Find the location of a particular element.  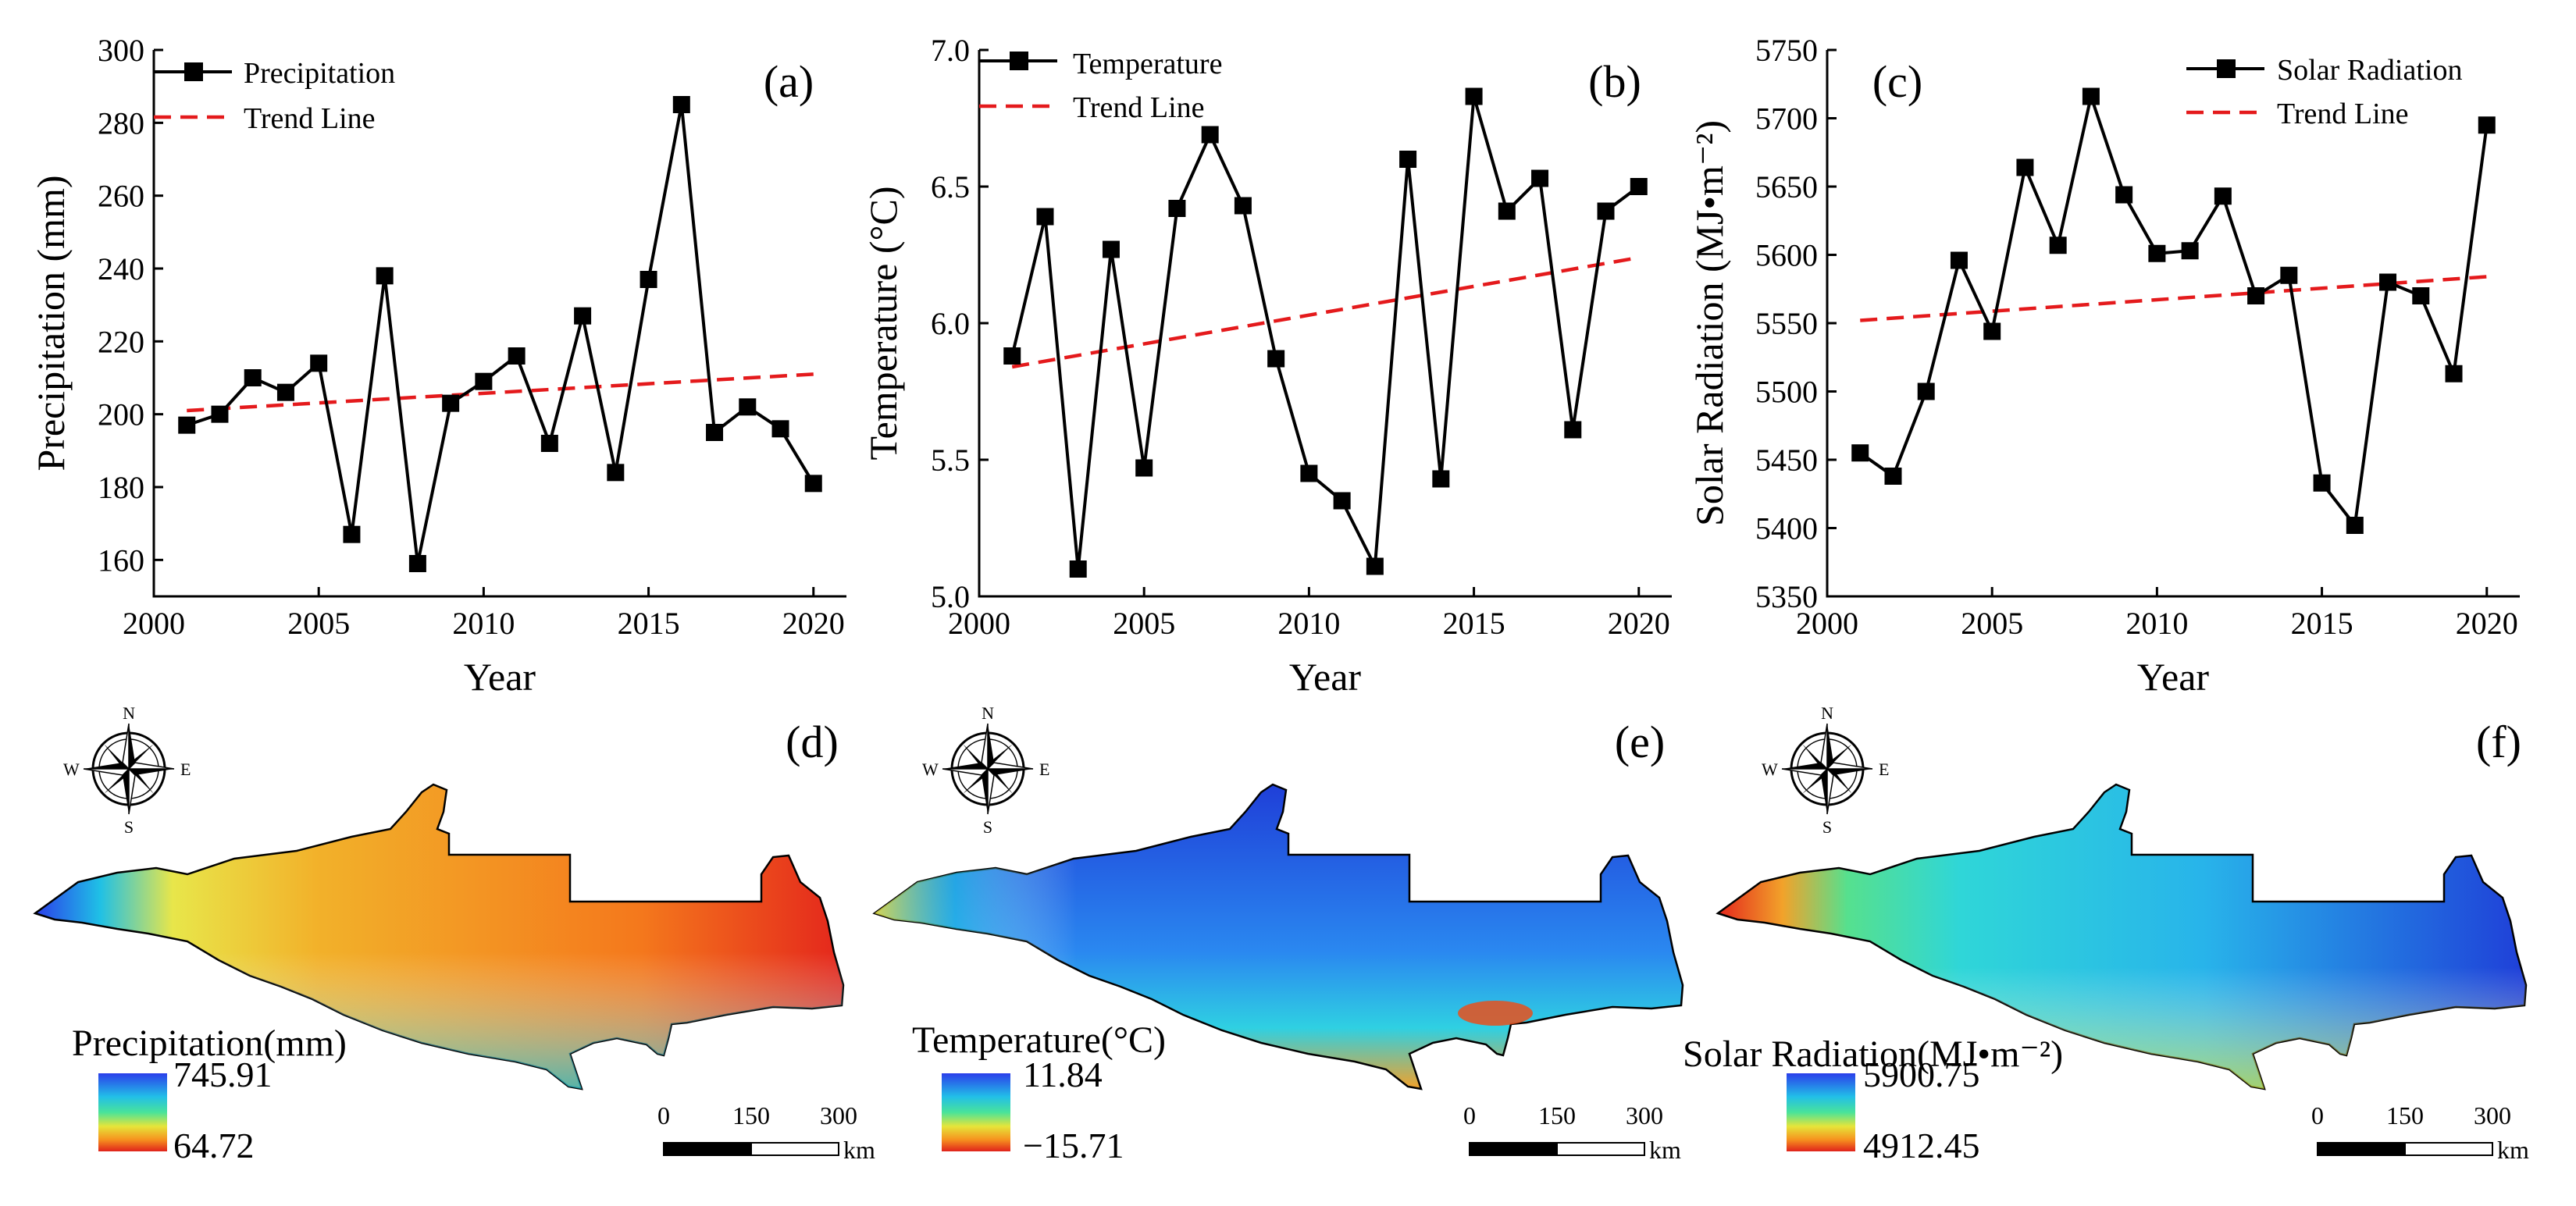

y-axis-title: Precipitation (mm) is located at coordinates (51, 323).